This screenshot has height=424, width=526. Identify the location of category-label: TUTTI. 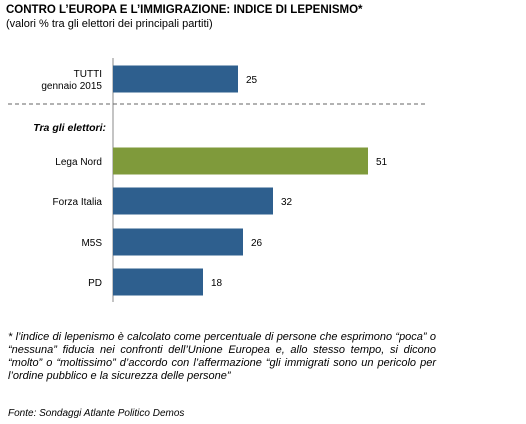
(88, 74).